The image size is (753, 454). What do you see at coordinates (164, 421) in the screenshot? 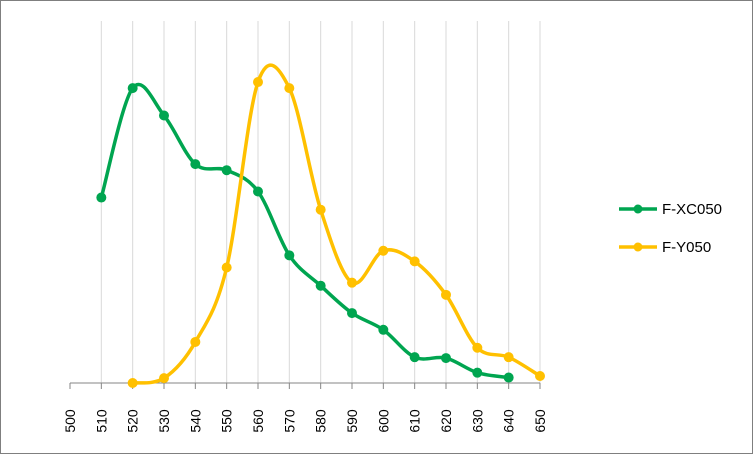
I see `x-tick-label-530: 530` at bounding box center [164, 421].